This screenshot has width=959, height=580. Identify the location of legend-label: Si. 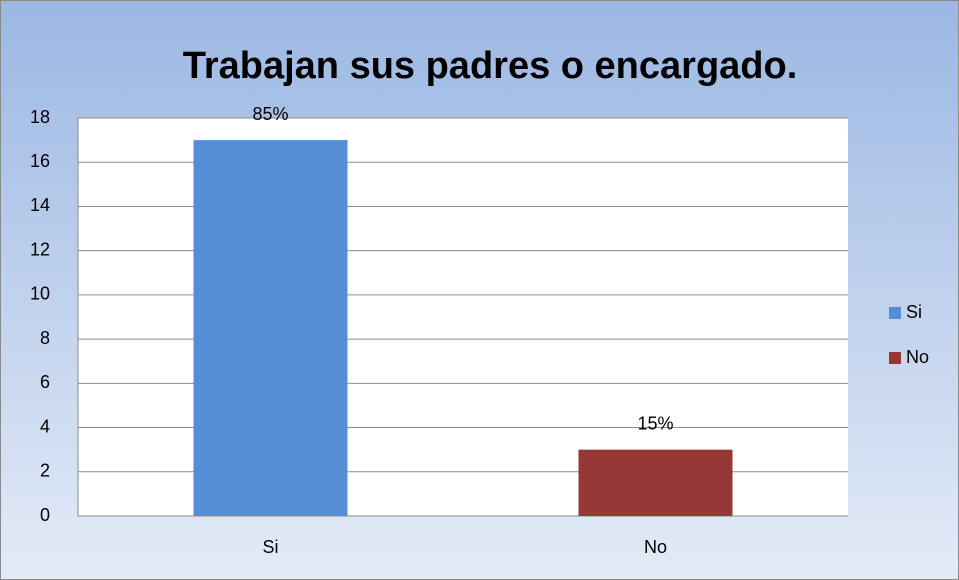
(914, 312).